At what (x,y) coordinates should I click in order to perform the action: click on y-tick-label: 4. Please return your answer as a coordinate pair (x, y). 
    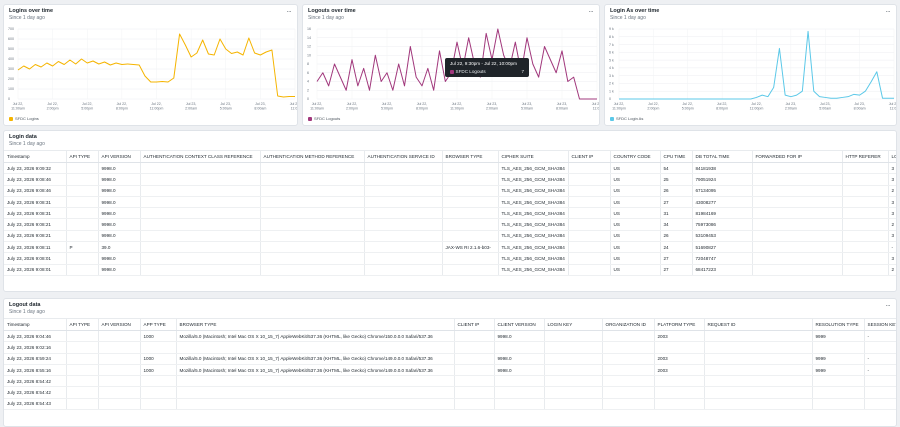
    Looking at the image, I should click on (308, 82).